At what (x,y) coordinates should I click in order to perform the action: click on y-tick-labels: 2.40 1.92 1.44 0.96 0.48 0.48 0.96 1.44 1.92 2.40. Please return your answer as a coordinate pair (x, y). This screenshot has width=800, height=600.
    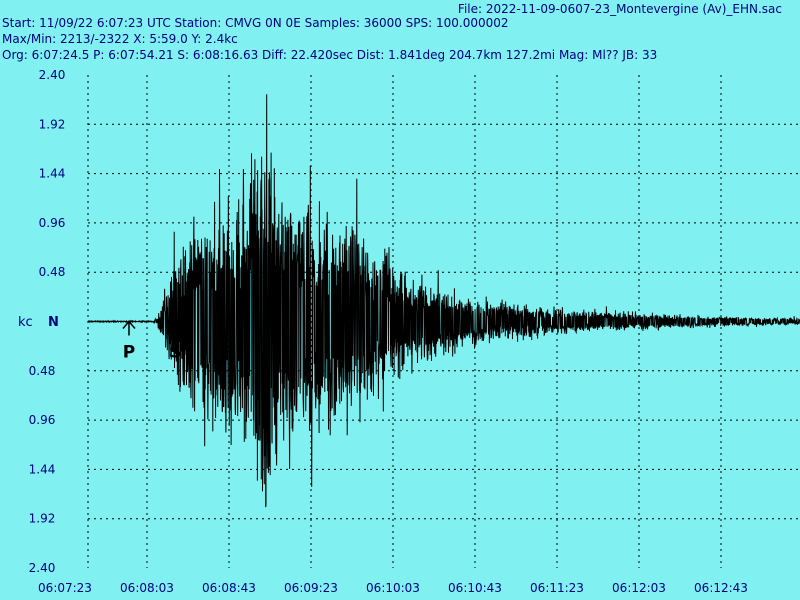
    Looking at the image, I should click on (47, 321).